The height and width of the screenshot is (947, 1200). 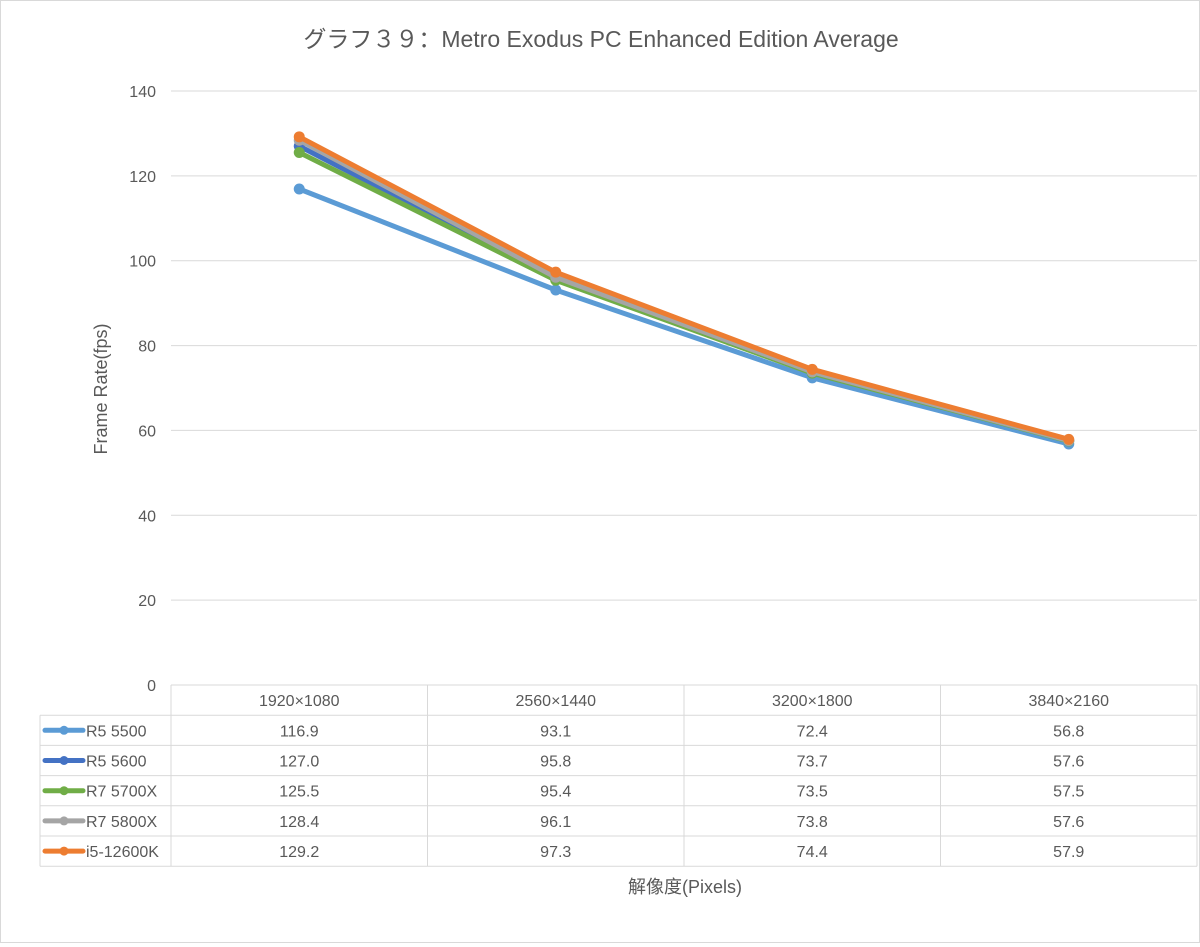 What do you see at coordinates (142, 262) in the screenshot?
I see `y-tick-label: 100` at bounding box center [142, 262].